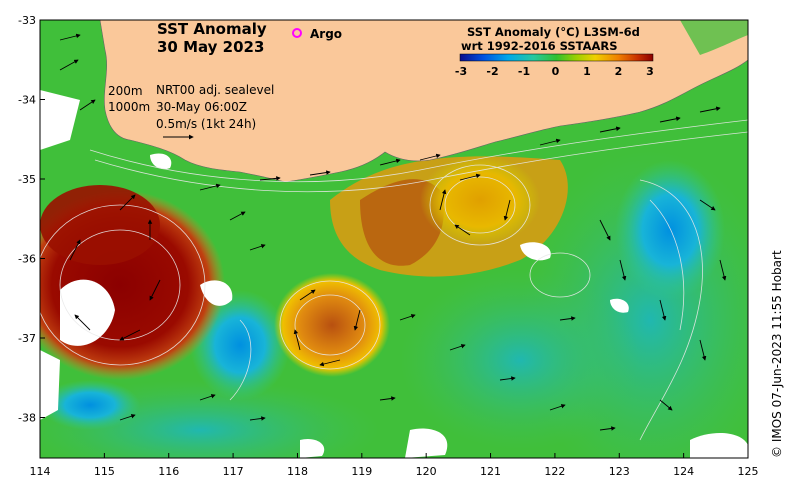  Describe the element at coordinates (683, 471) in the screenshot. I see `x-tick-label: 124` at that location.